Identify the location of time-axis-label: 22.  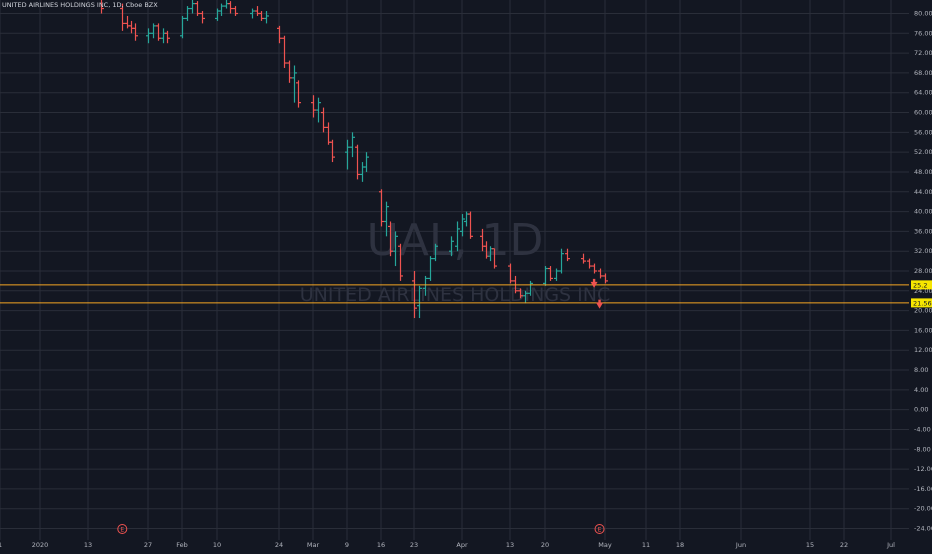
(844, 545).